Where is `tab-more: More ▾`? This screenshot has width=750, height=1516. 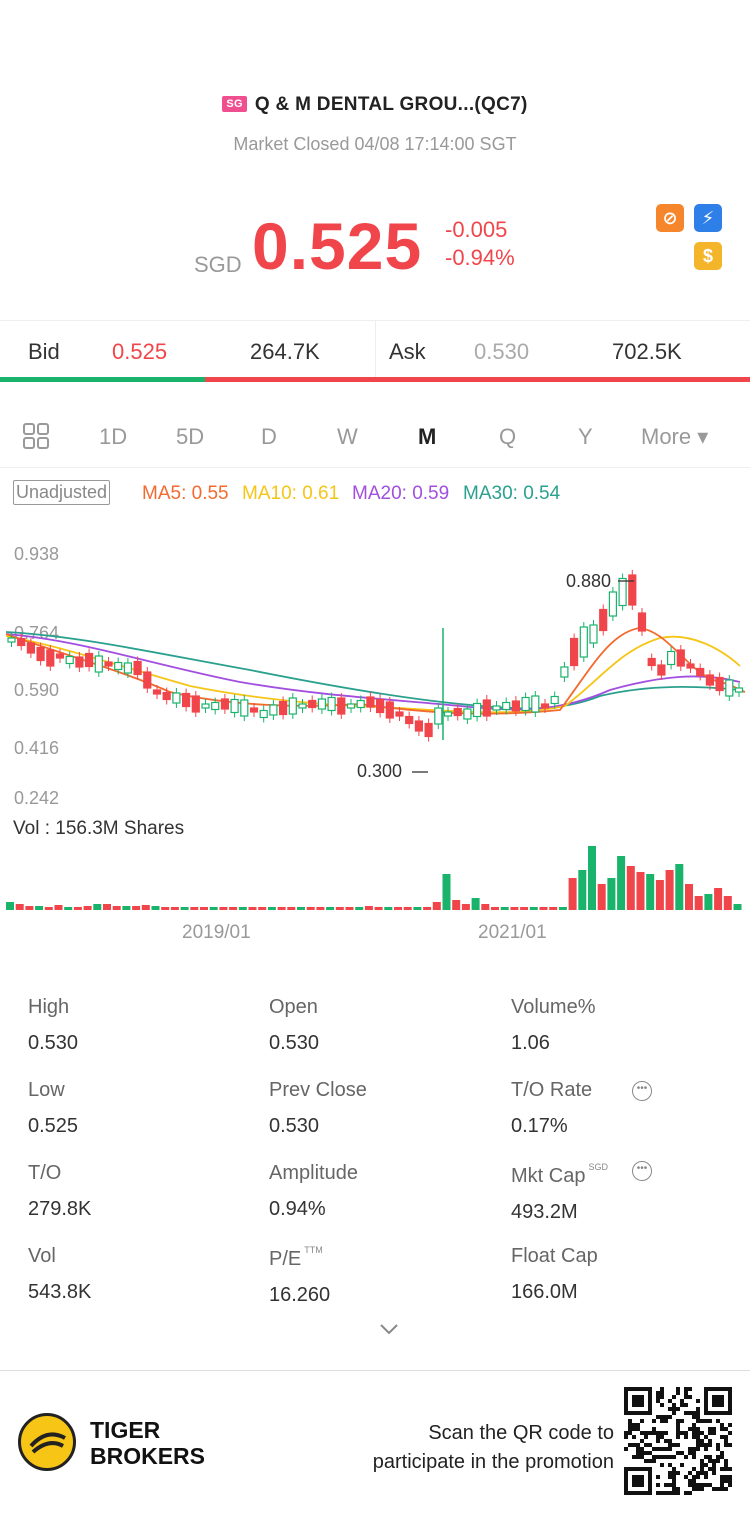 tab-more: More ▾ is located at coordinates (675, 436).